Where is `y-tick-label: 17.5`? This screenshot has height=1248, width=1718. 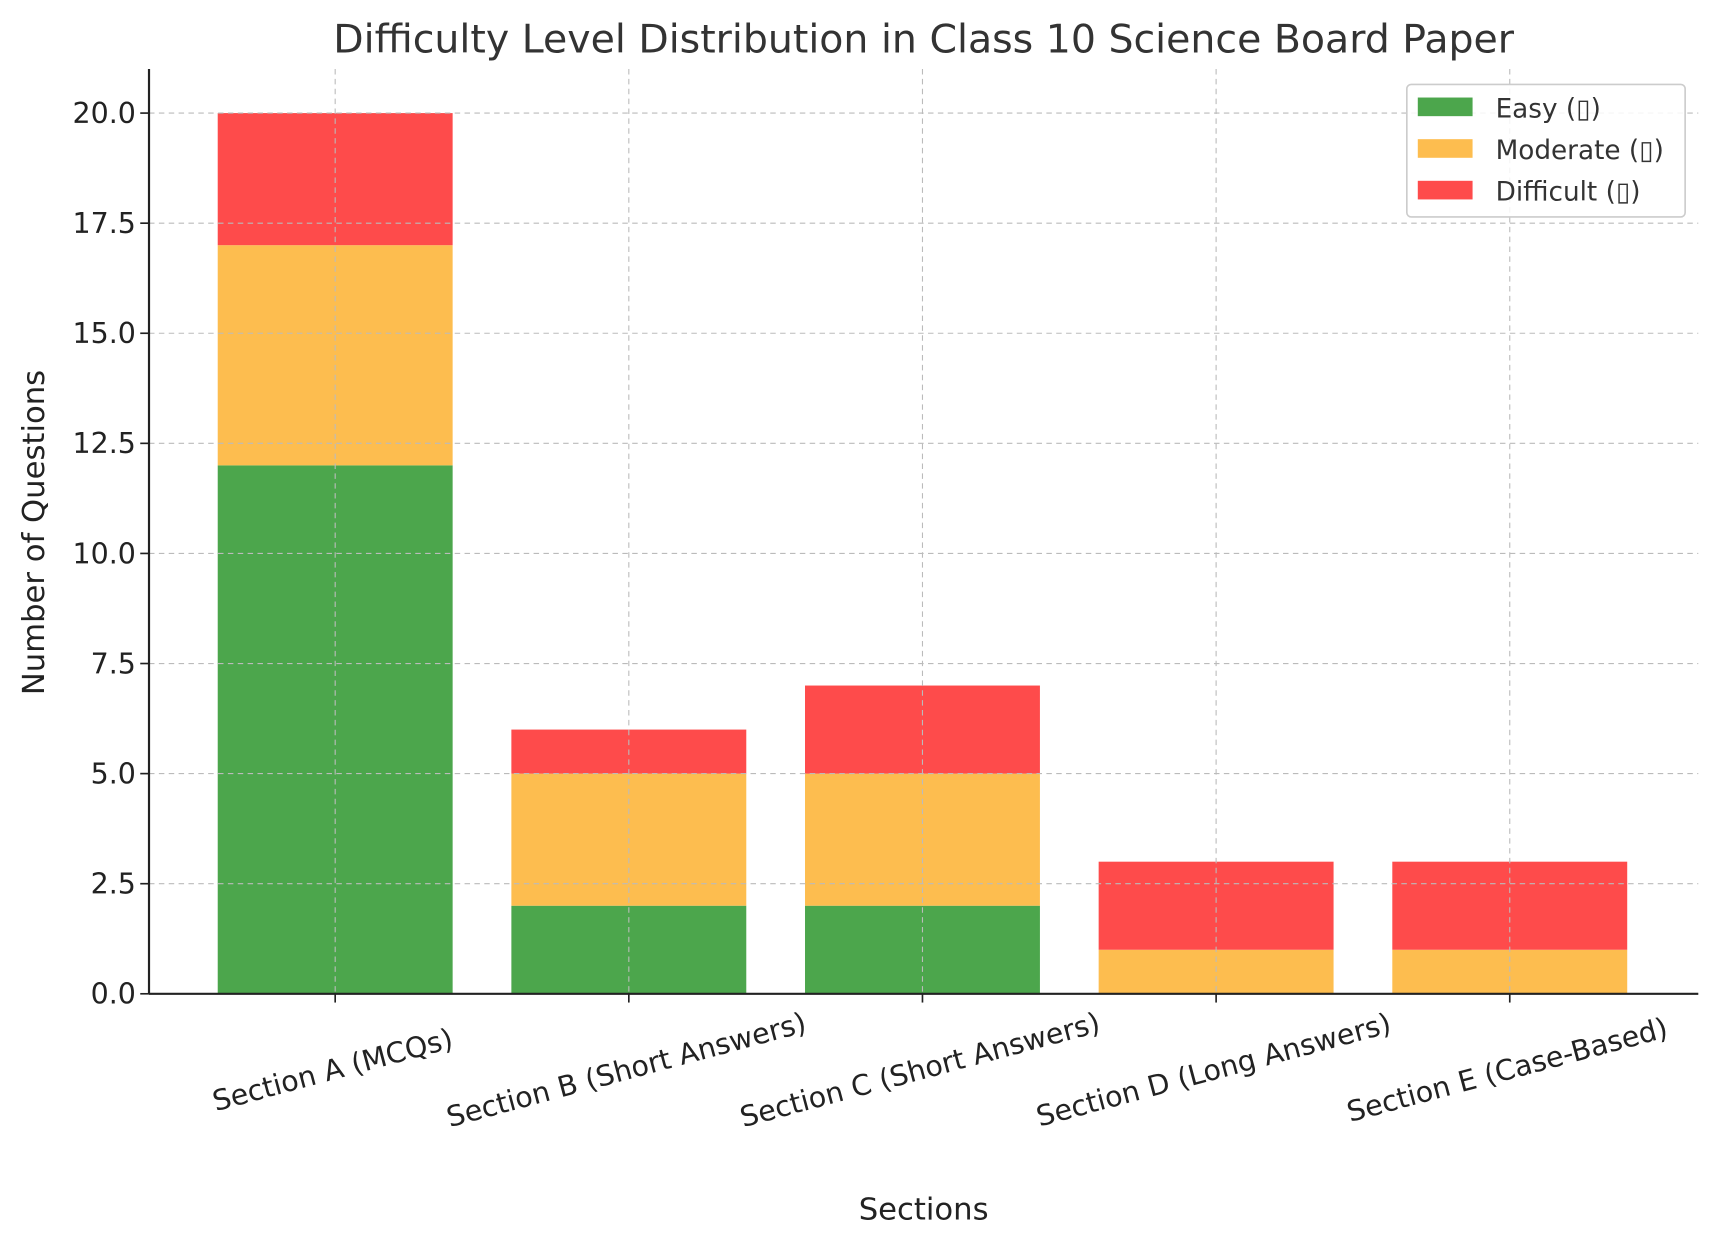
y-tick-label: 17.5 is located at coordinates (103, 223).